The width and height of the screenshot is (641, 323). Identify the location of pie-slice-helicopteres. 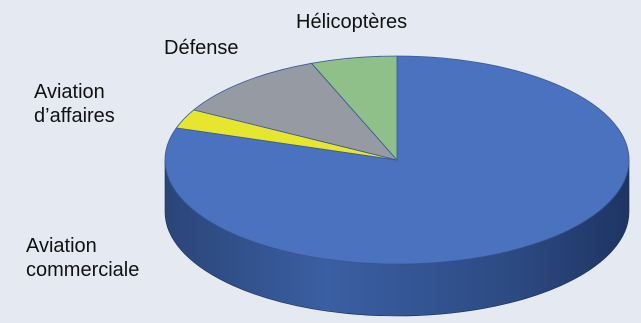
(354, 108).